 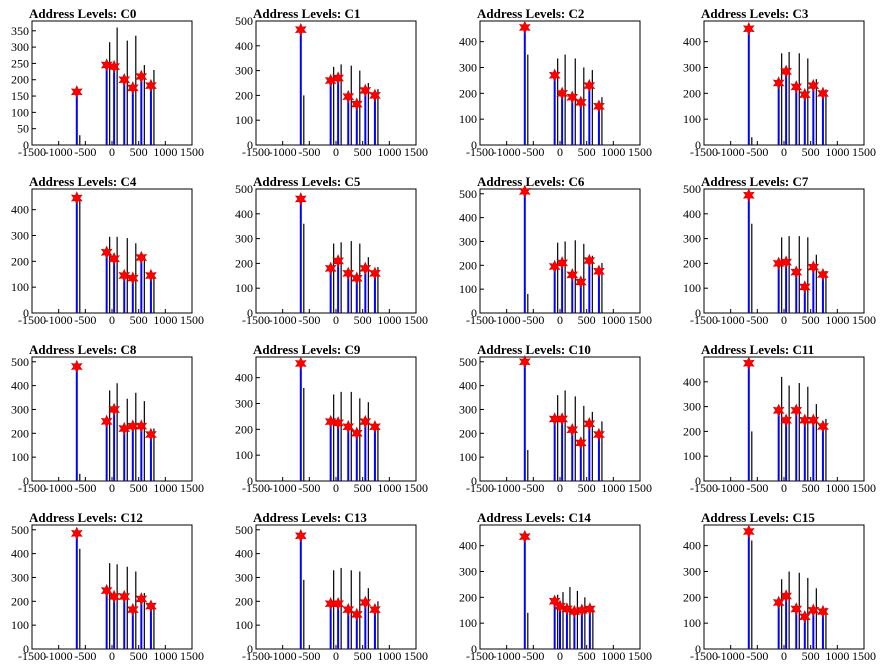 I want to click on chart-title: Address Levels: C3, so click(x=755, y=13).